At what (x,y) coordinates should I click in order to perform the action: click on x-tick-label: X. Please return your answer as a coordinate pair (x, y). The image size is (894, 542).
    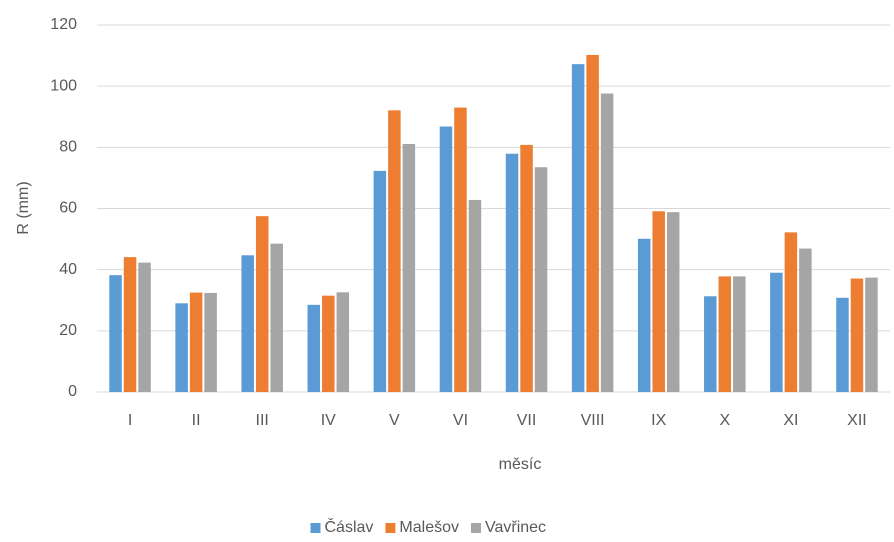
    Looking at the image, I should click on (724, 420).